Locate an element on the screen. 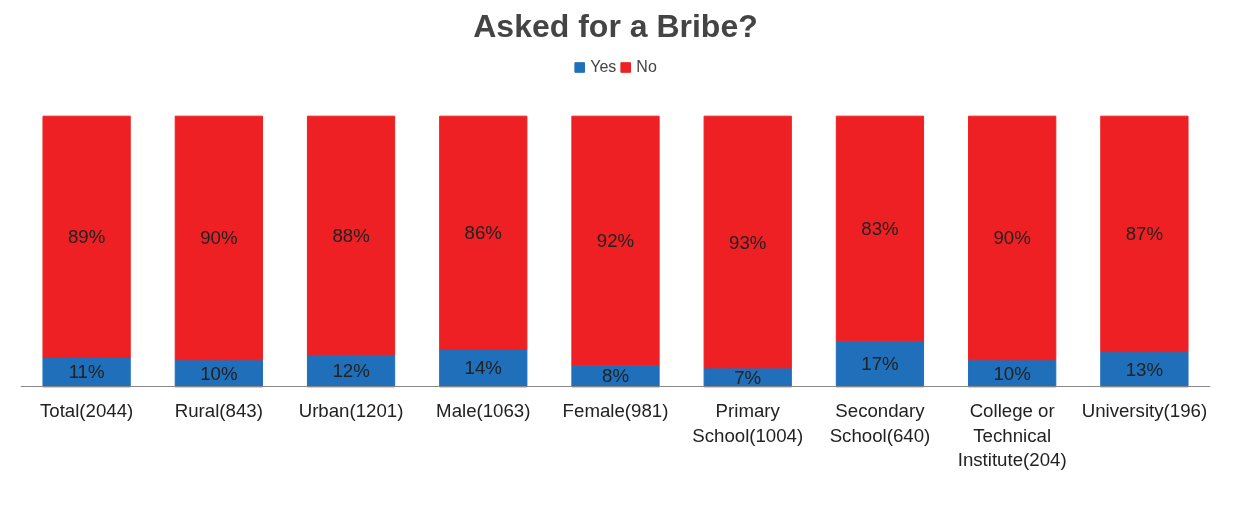  legend-label: No is located at coordinates (646, 67).